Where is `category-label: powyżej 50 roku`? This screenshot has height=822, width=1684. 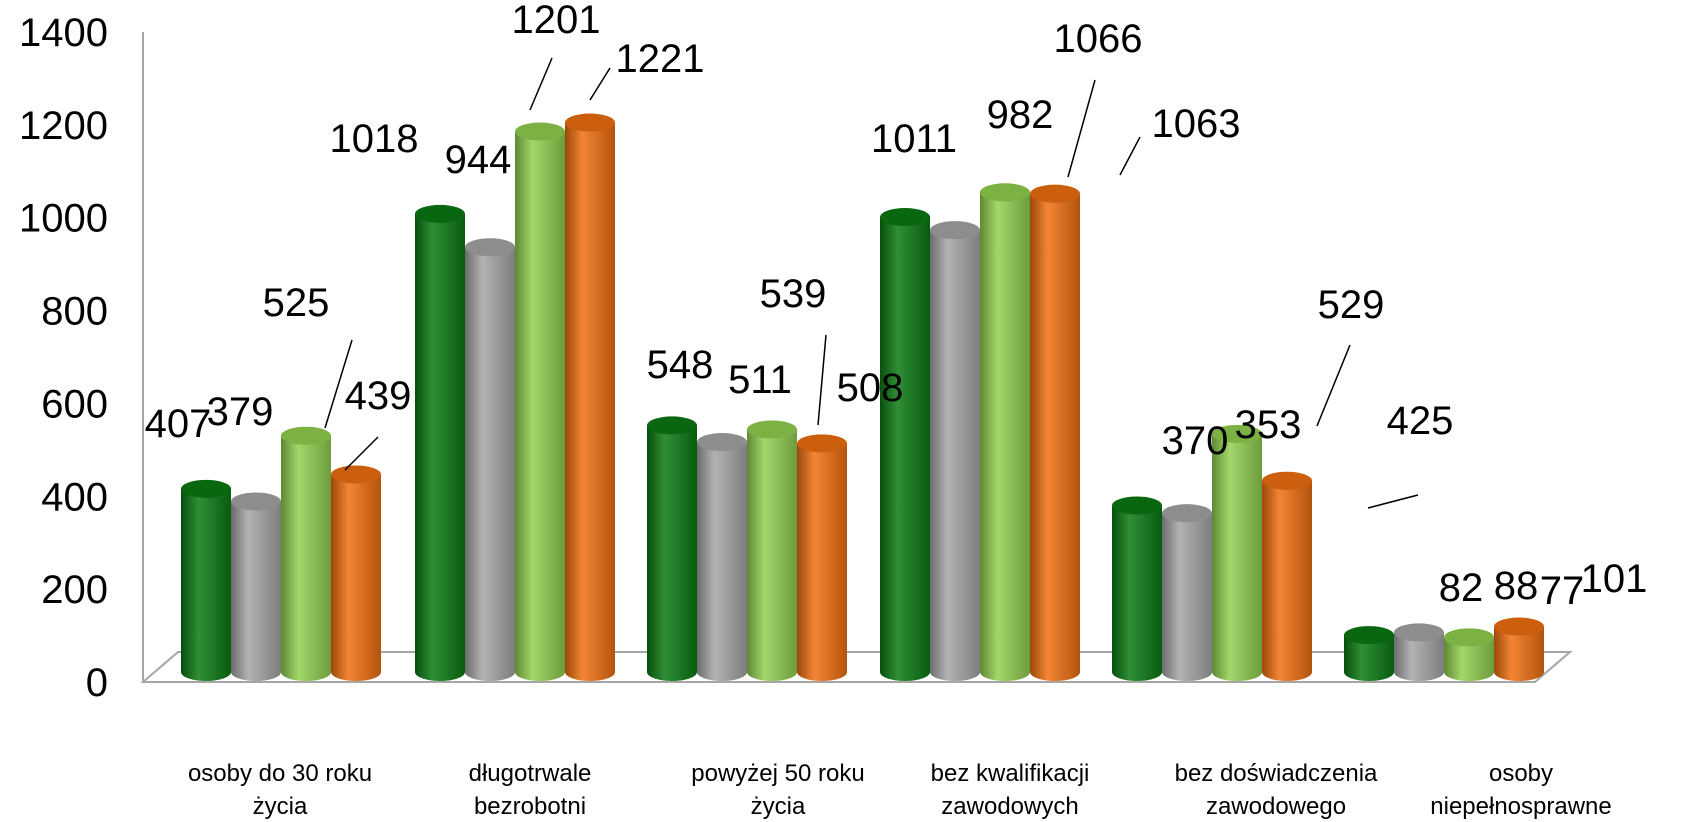 category-label: powyżej 50 roku is located at coordinates (777, 773).